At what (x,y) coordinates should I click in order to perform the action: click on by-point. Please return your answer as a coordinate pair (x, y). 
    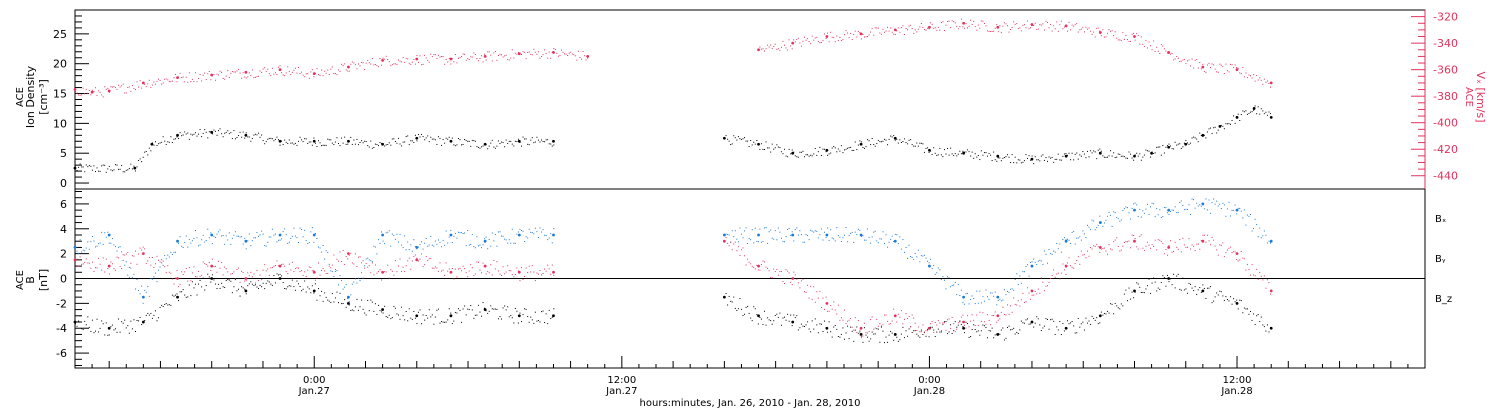
    Looking at the image, I should click on (485, 241).